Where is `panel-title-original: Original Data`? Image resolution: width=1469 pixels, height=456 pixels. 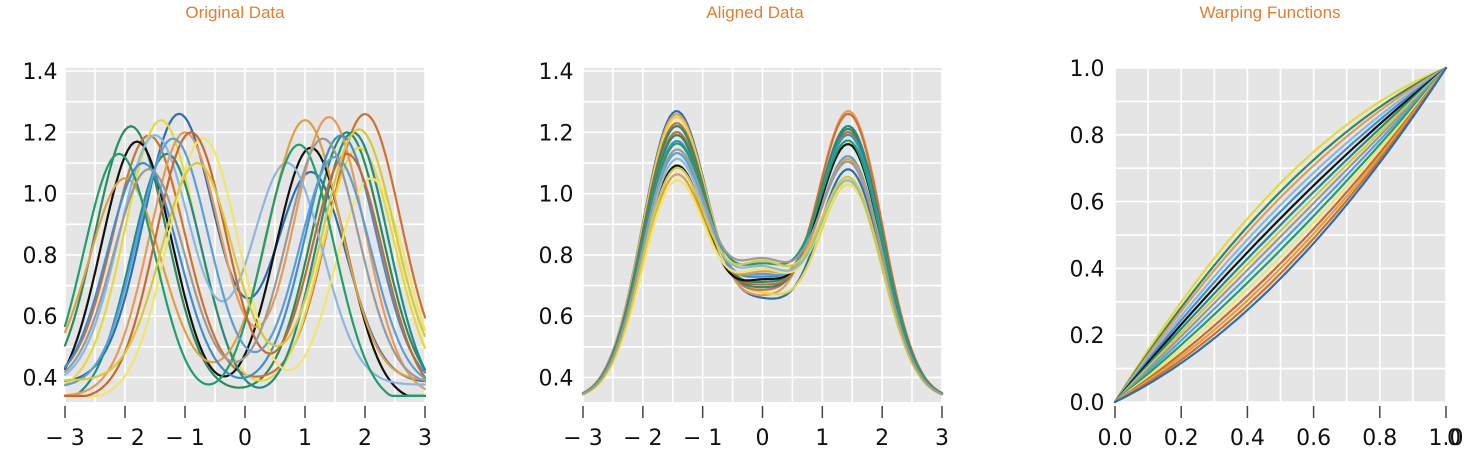 panel-title-original: Original Data is located at coordinates (235, 12).